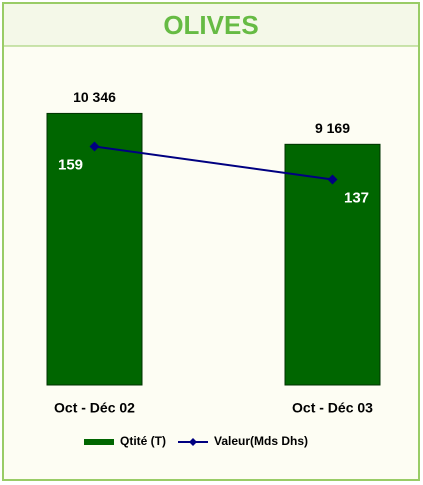 This screenshot has height=485, width=423. I want to click on bar-value-label: 10 346, so click(94, 97).